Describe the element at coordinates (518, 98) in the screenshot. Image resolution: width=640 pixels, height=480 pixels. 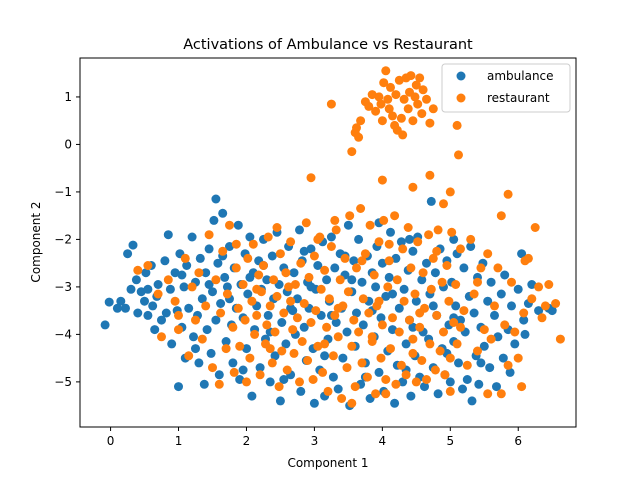
I see `legend-label-restaurant: restaurant` at that location.